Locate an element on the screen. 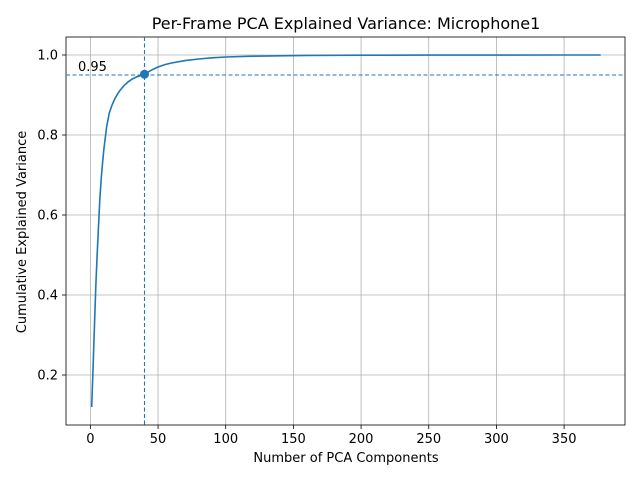 The width and height of the screenshot is (640, 480). y-tick-label: 0.4 is located at coordinates (47, 296).